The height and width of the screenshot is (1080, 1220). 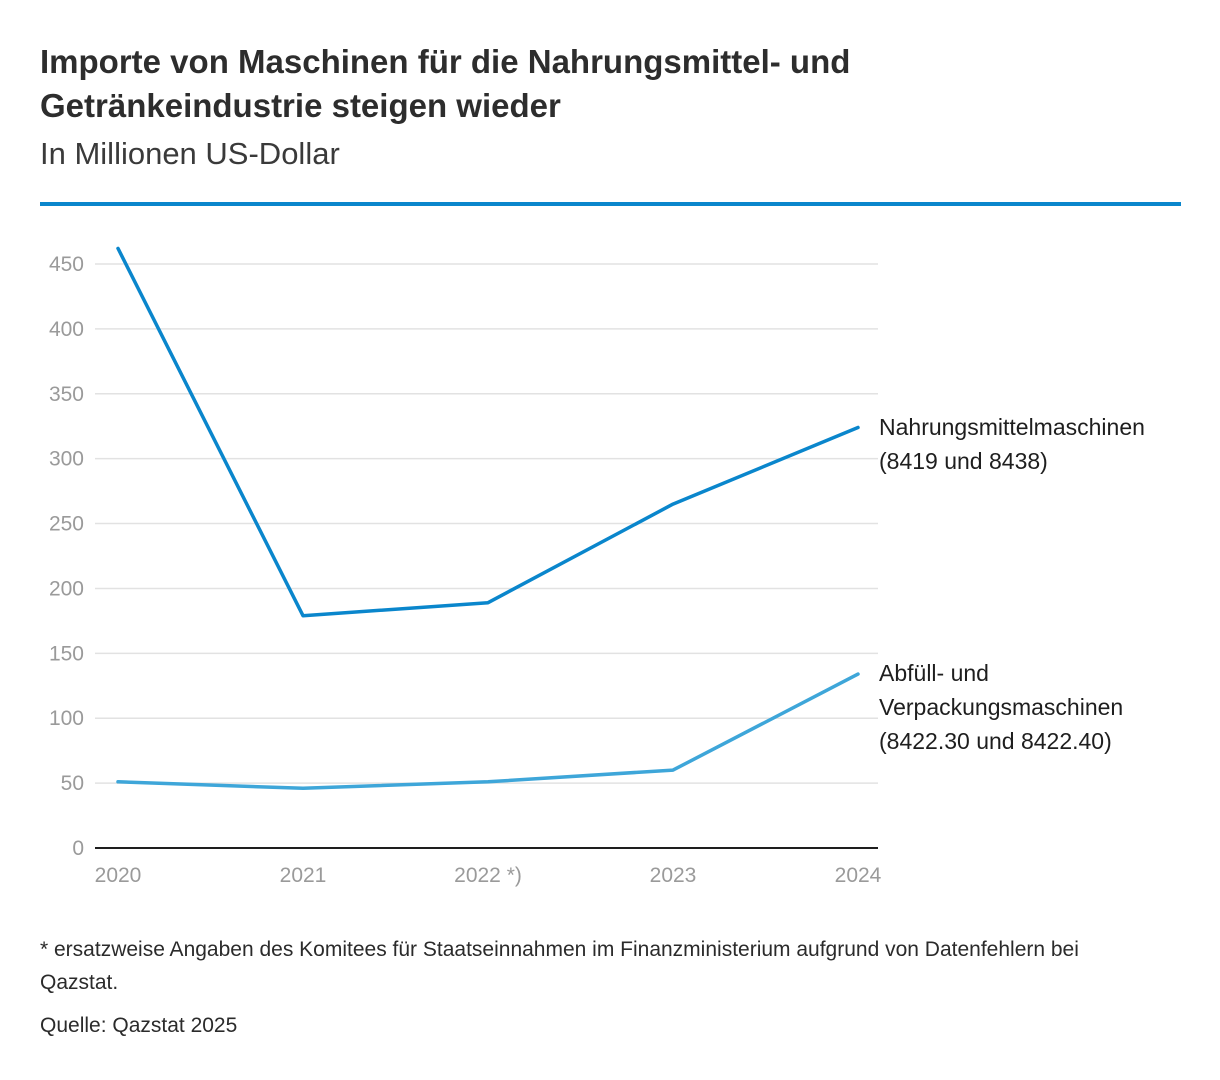 What do you see at coordinates (66, 524) in the screenshot?
I see `y-tick-label: 250` at bounding box center [66, 524].